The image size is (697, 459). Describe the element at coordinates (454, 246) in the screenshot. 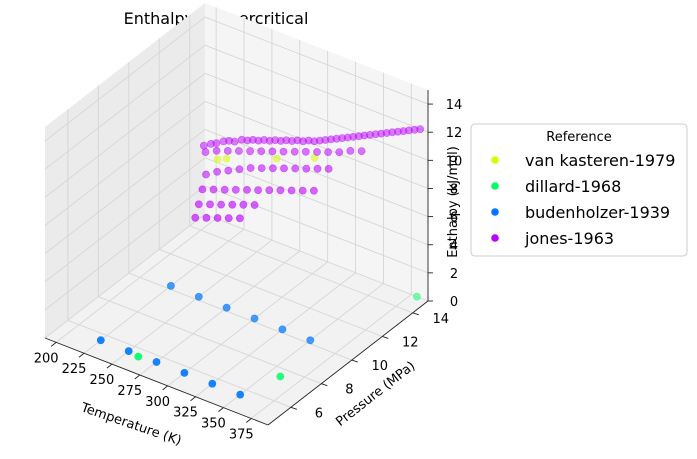

I see `z-tick-label: 4` at that location.